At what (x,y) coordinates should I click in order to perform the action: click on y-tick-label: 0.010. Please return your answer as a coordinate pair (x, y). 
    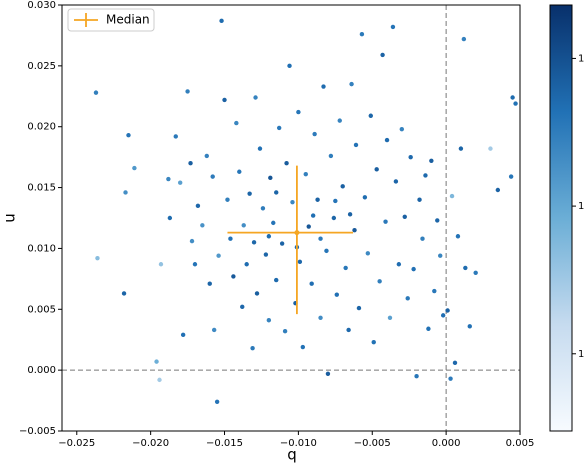
    Looking at the image, I should click on (41, 248).